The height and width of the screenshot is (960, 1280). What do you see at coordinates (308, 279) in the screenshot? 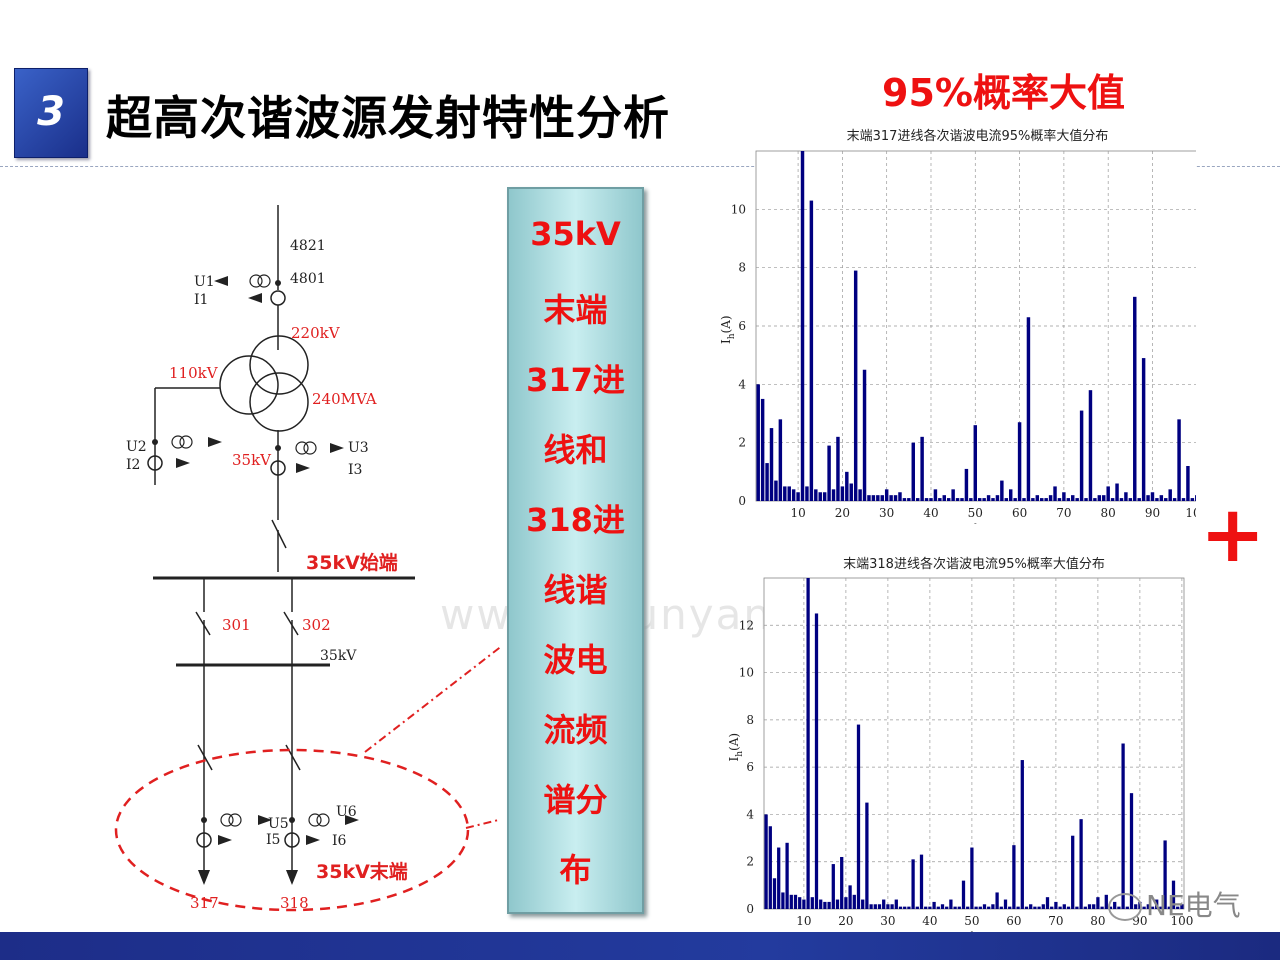
I see `label-4801: 4801` at bounding box center [308, 279].